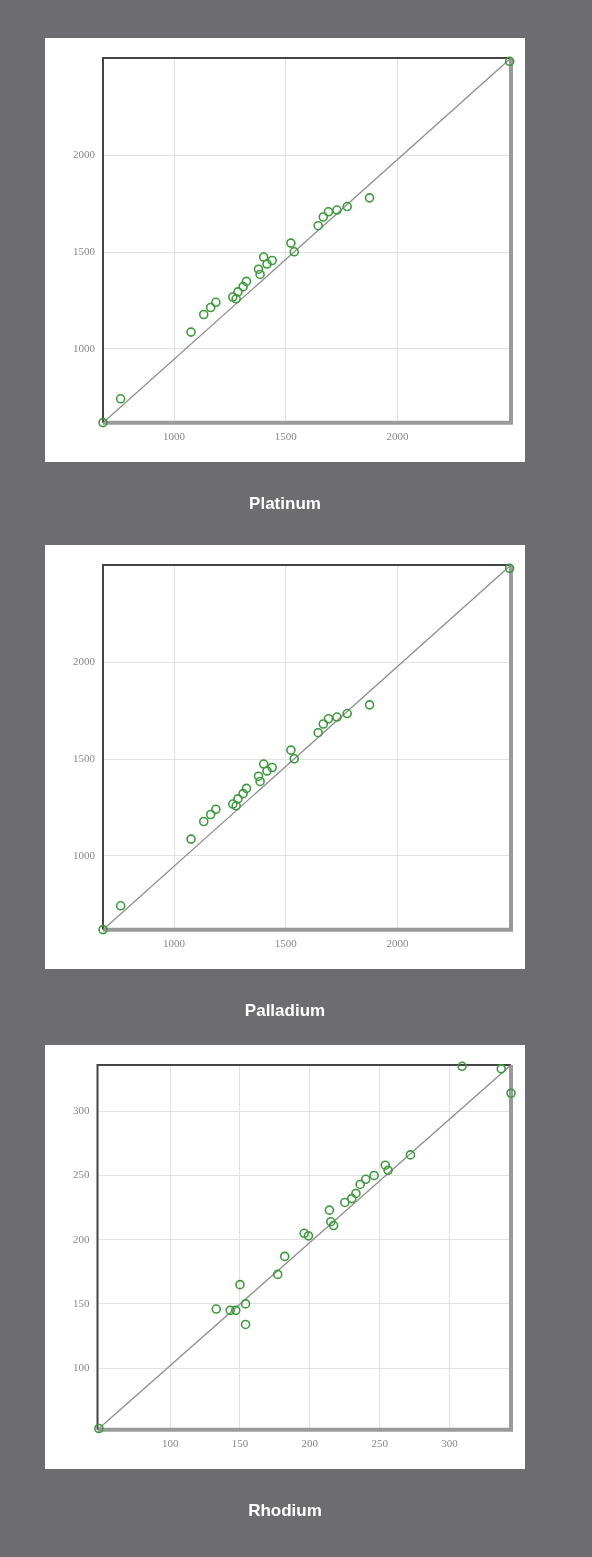  What do you see at coordinates (285, 1511) in the screenshot?
I see `text: Rhodium` at bounding box center [285, 1511].